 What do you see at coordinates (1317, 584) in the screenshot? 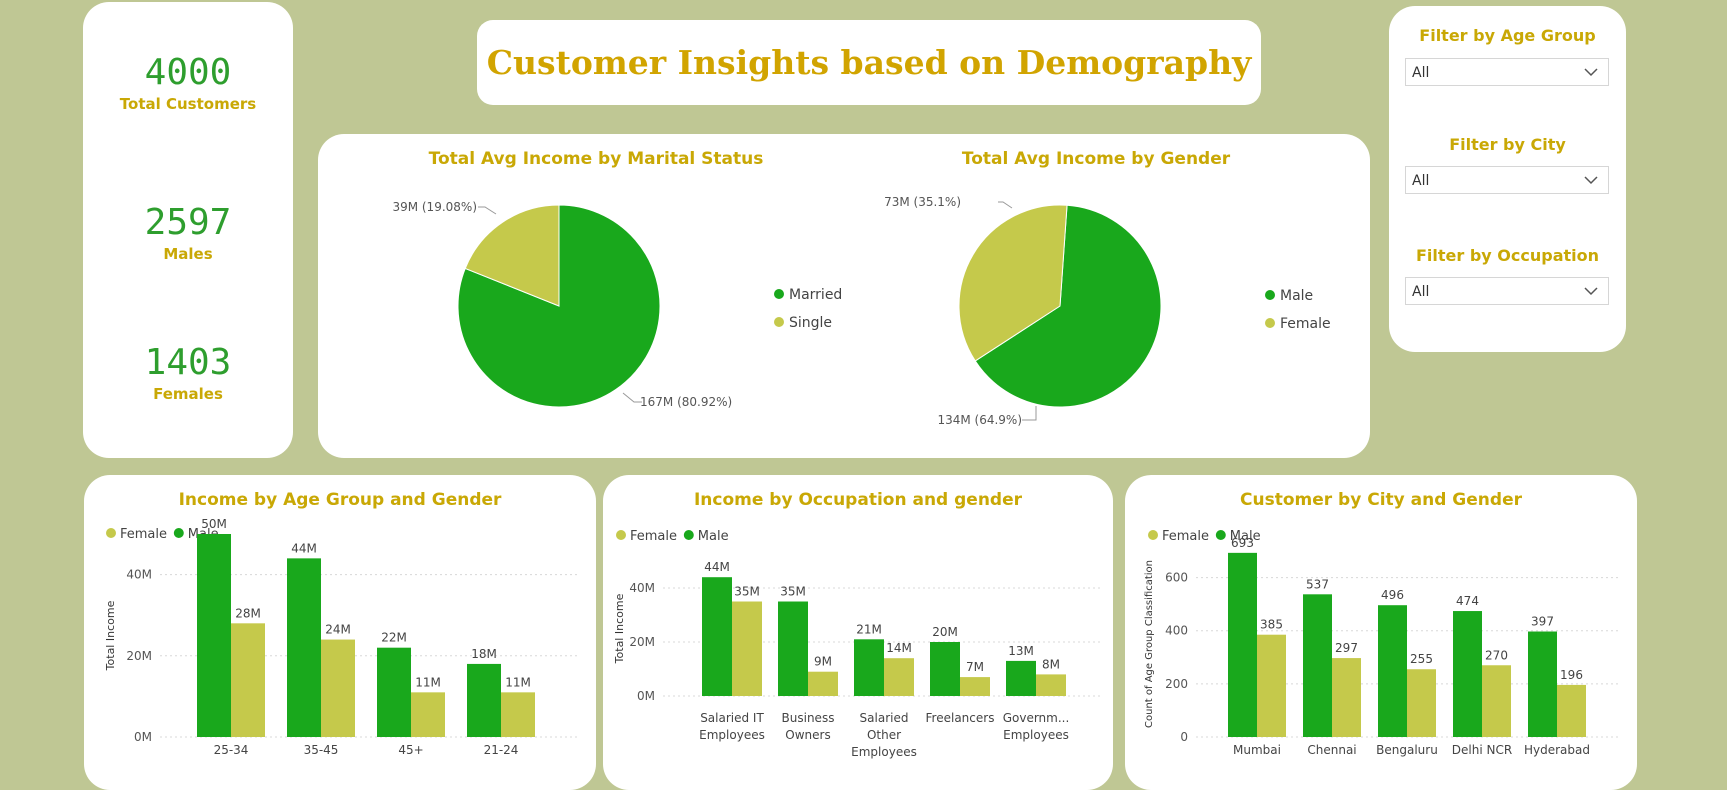
I see `bar3-data-label: 537` at bounding box center [1317, 584].